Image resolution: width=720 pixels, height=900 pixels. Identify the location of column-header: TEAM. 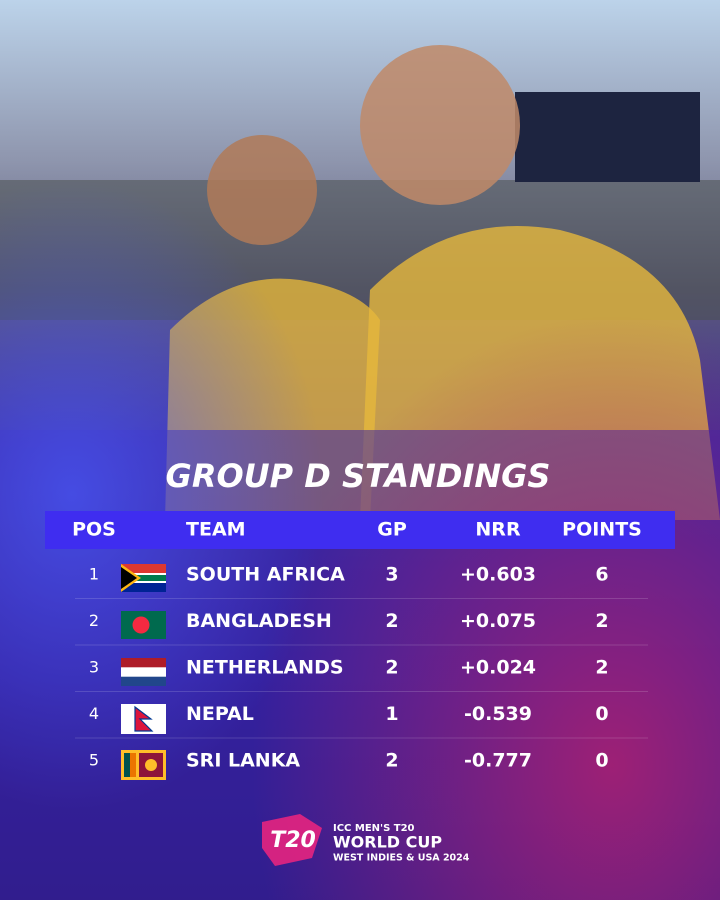
(216, 530).